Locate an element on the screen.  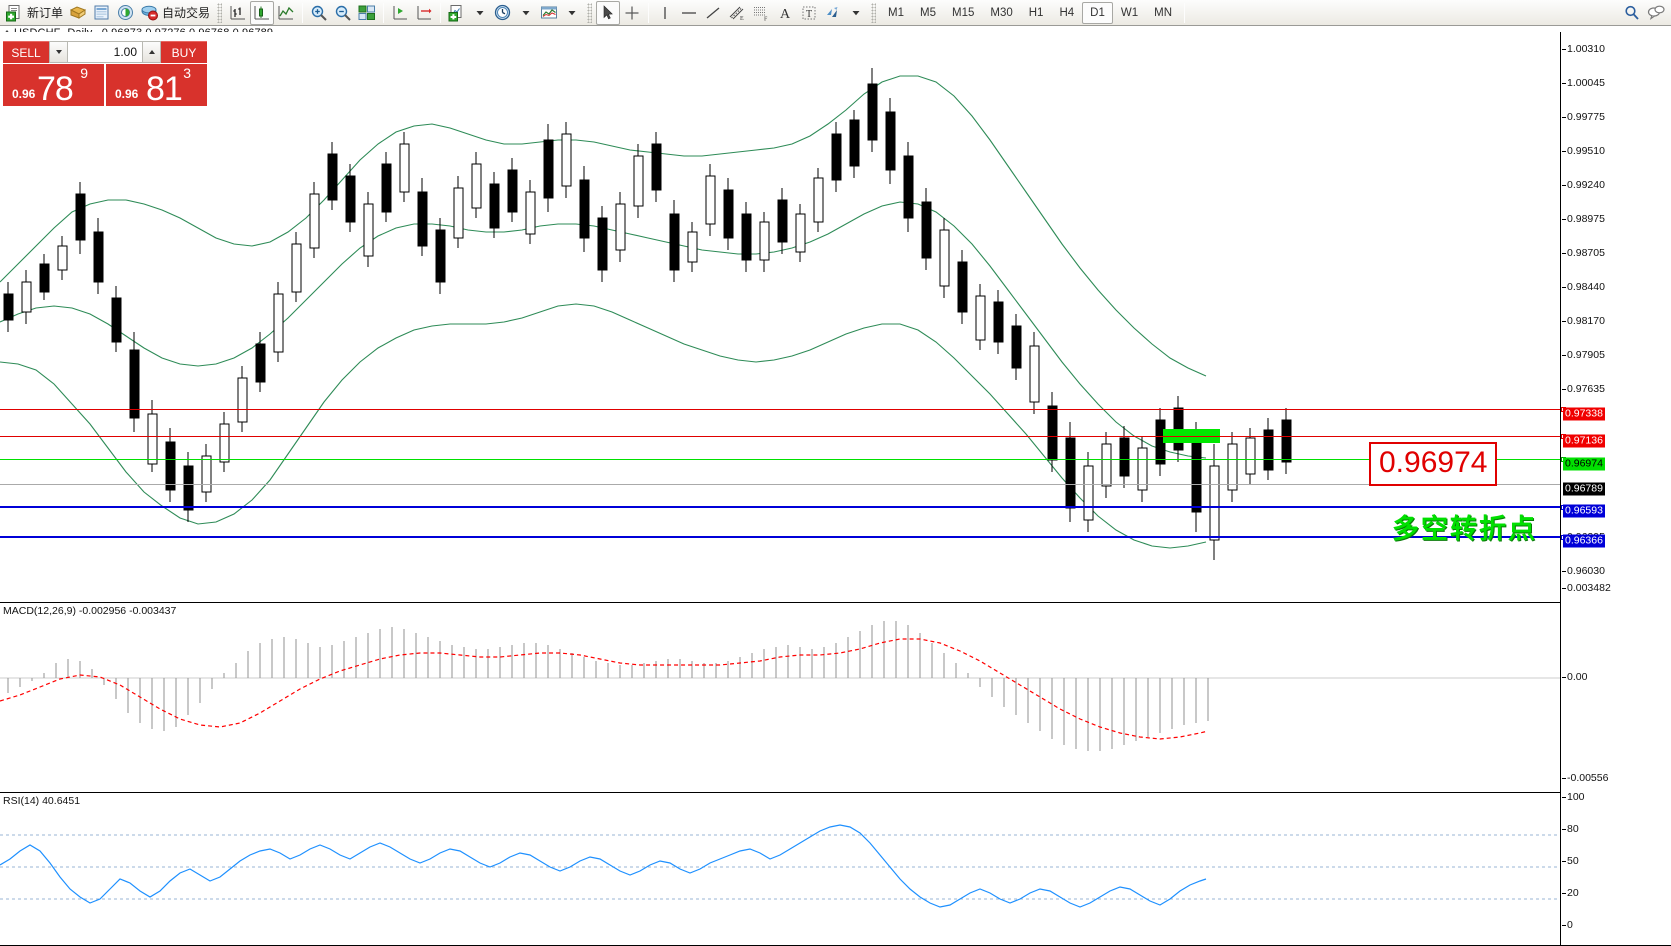
chat-button is located at coordinates (1656, 13).